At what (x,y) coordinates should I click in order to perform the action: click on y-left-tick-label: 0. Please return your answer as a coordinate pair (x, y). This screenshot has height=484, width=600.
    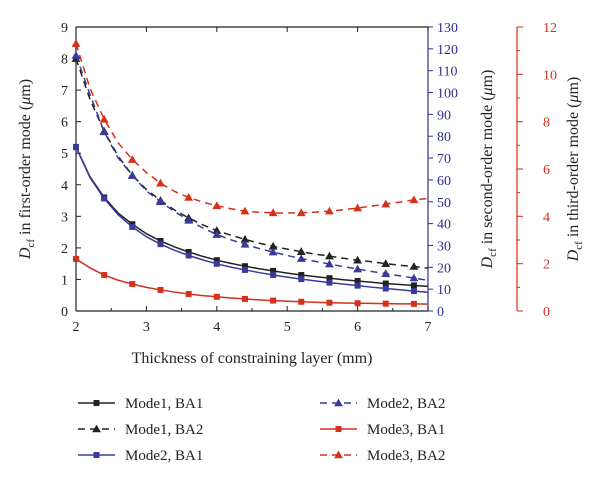
    Looking at the image, I should click on (64, 312).